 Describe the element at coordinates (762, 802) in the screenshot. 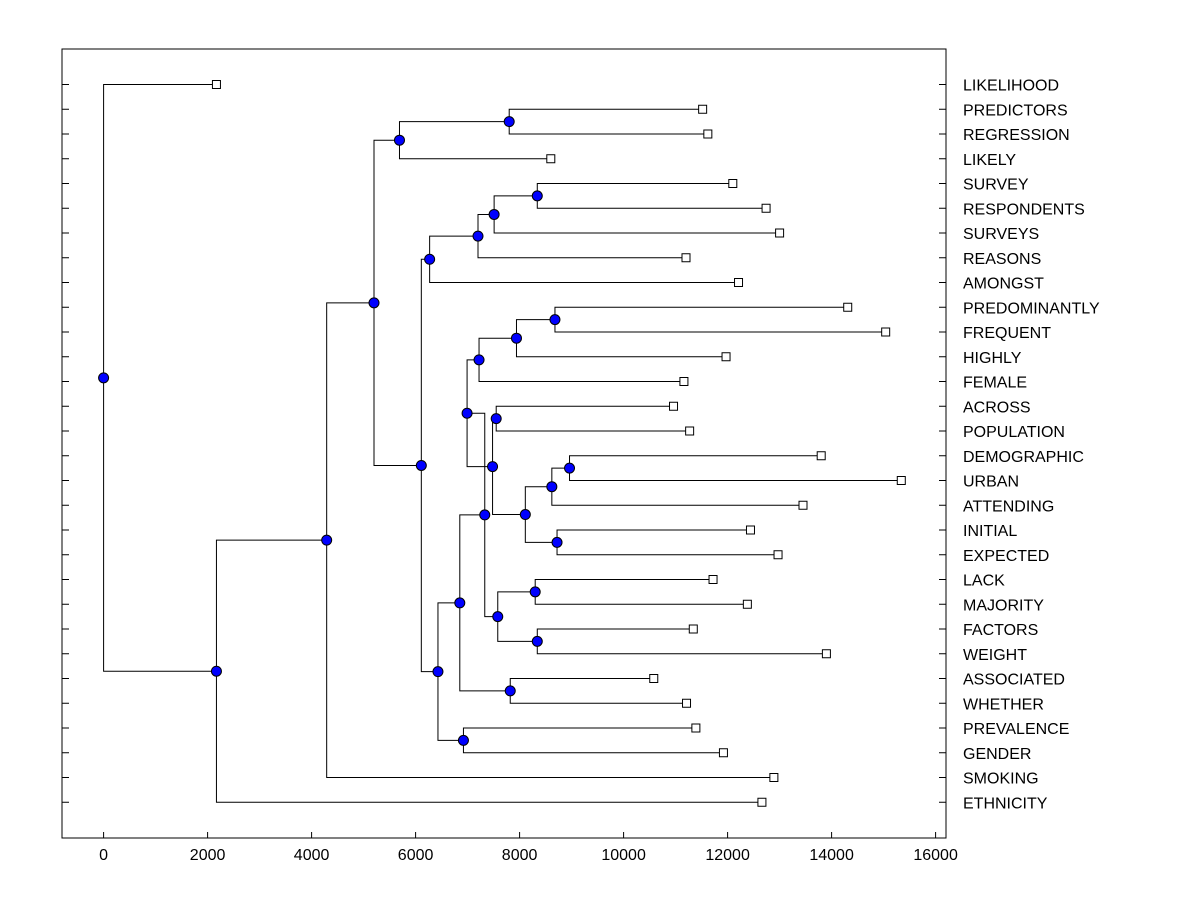

I see `leaf-marker-ethnicity` at that location.